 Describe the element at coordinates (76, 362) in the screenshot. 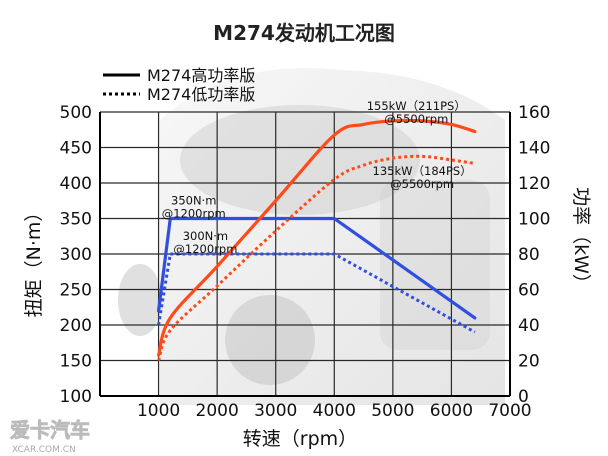

I see `y-left-tick-label: 150` at that location.